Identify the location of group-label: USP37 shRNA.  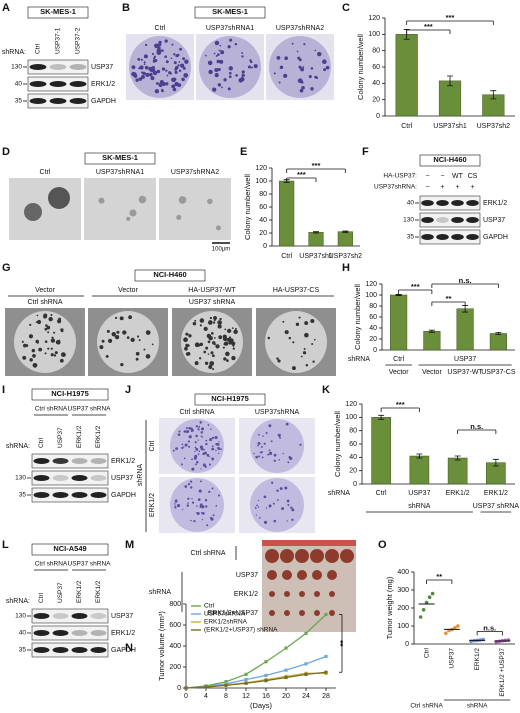
(212, 302).